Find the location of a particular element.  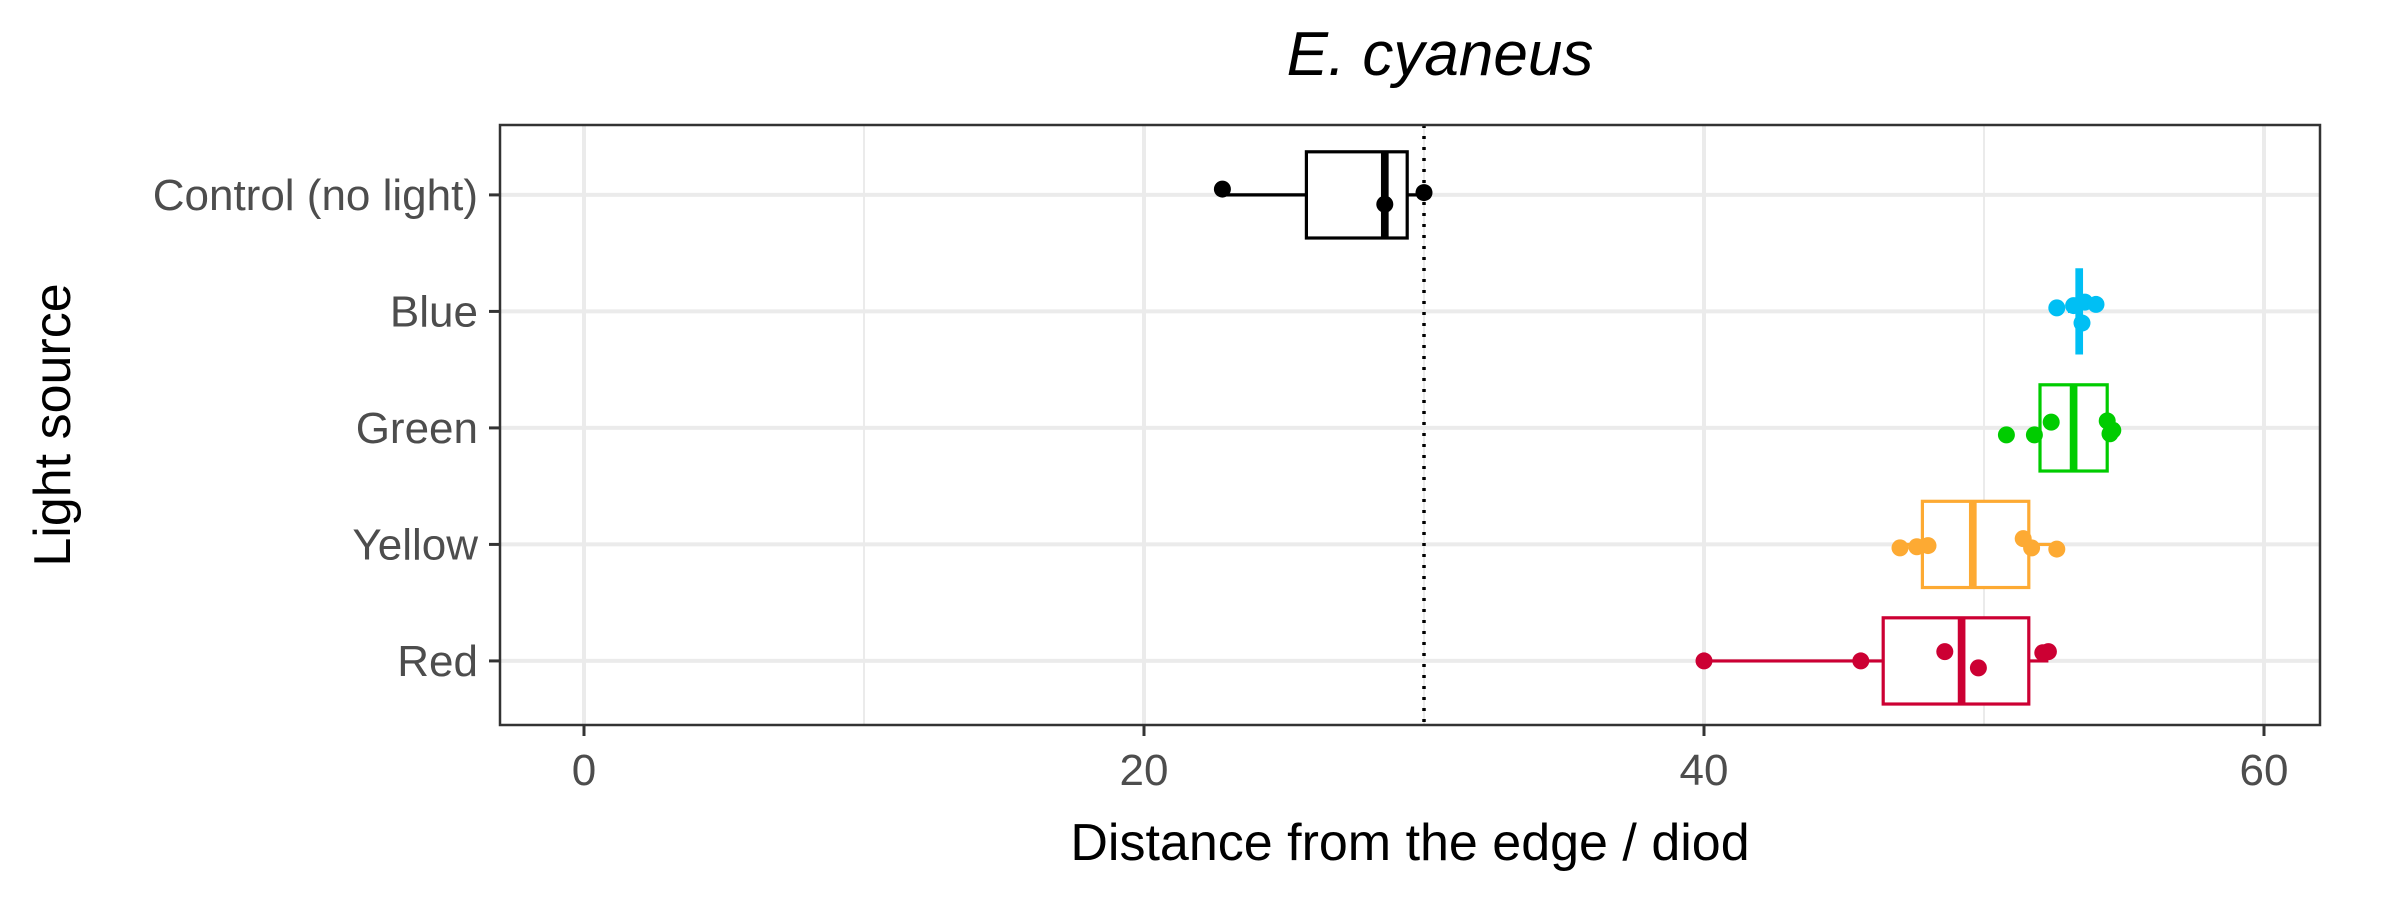

x-tick-label: 60 is located at coordinates (2264, 770).